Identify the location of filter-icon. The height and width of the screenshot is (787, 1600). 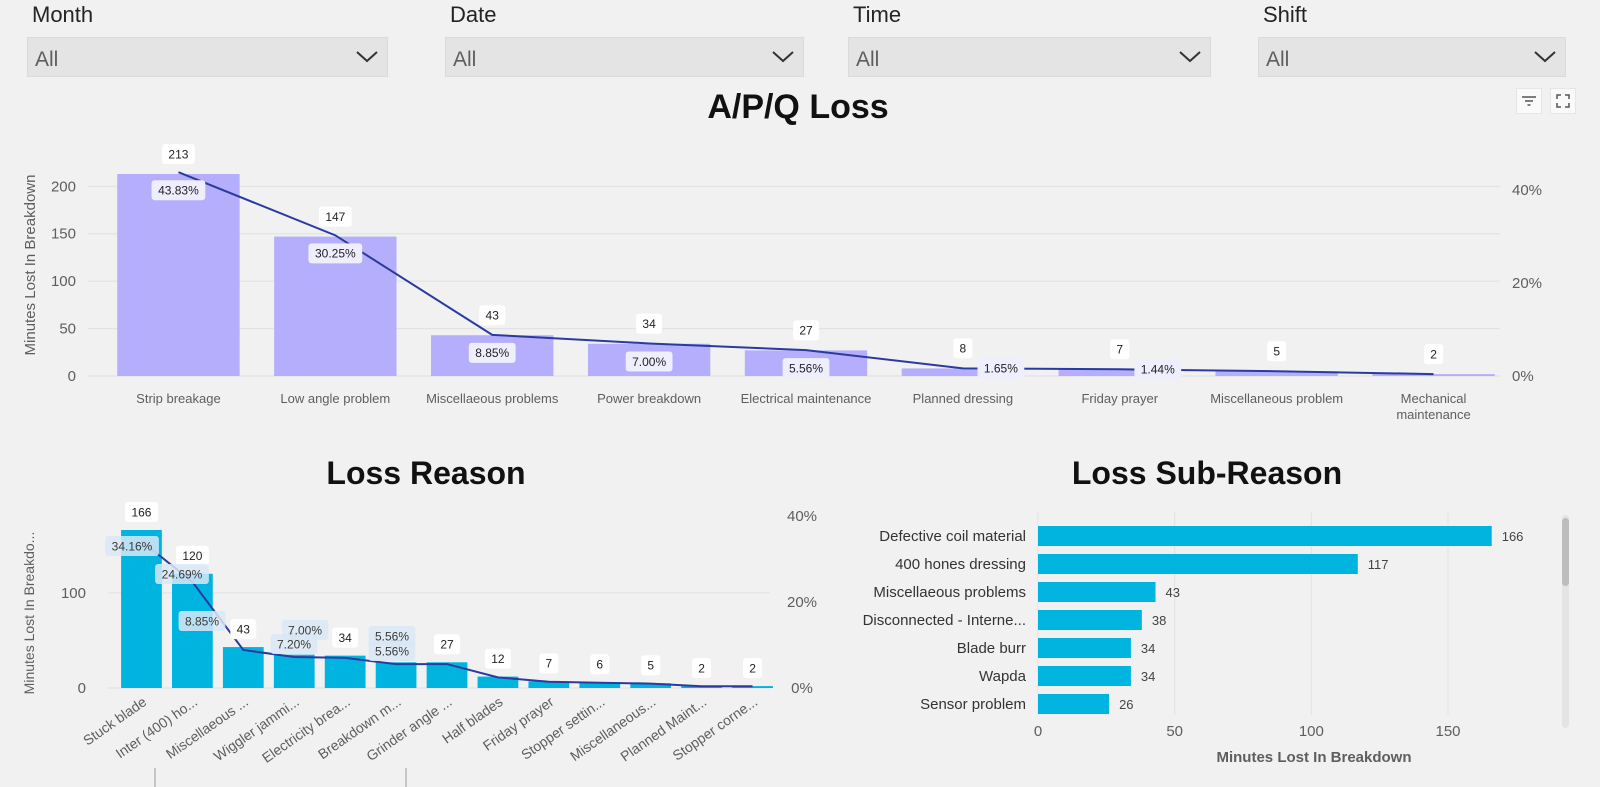
(1529, 101).